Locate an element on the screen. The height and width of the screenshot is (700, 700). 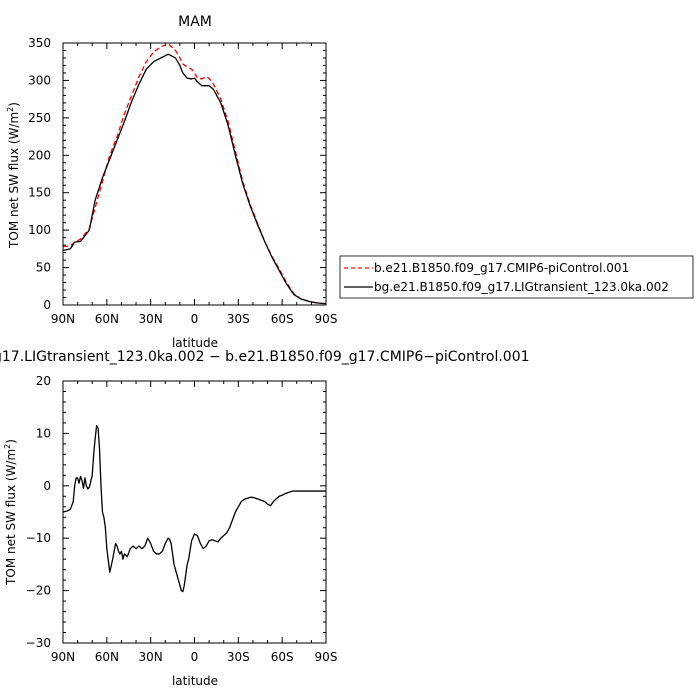
bottom-panel-y-tick-label: −30 is located at coordinates (38, 643).